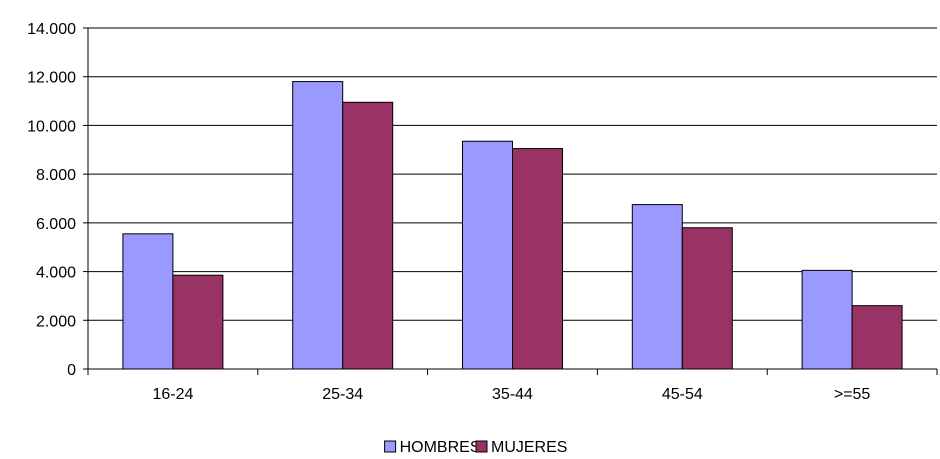 The width and height of the screenshot is (940, 459). What do you see at coordinates (51, 78) in the screenshot?
I see `y-tick-label: 12.000` at bounding box center [51, 78].